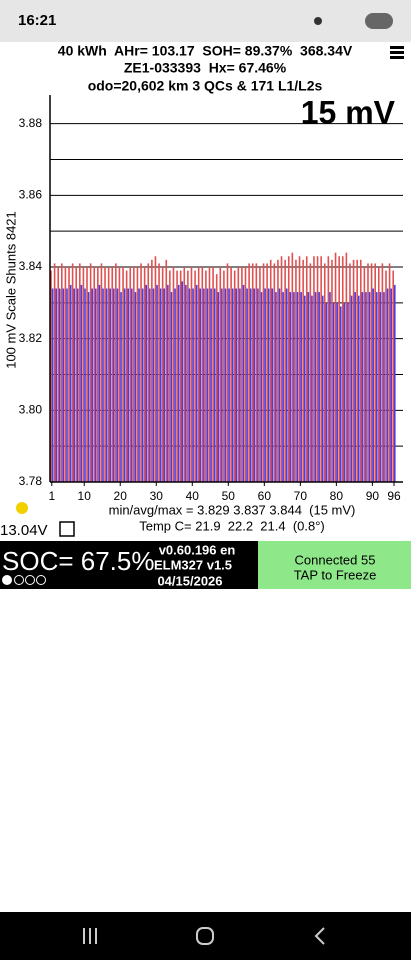 The width and height of the screenshot is (411, 960). Describe the element at coordinates (67, 529) in the screenshot. I see `calendar-icon` at that location.